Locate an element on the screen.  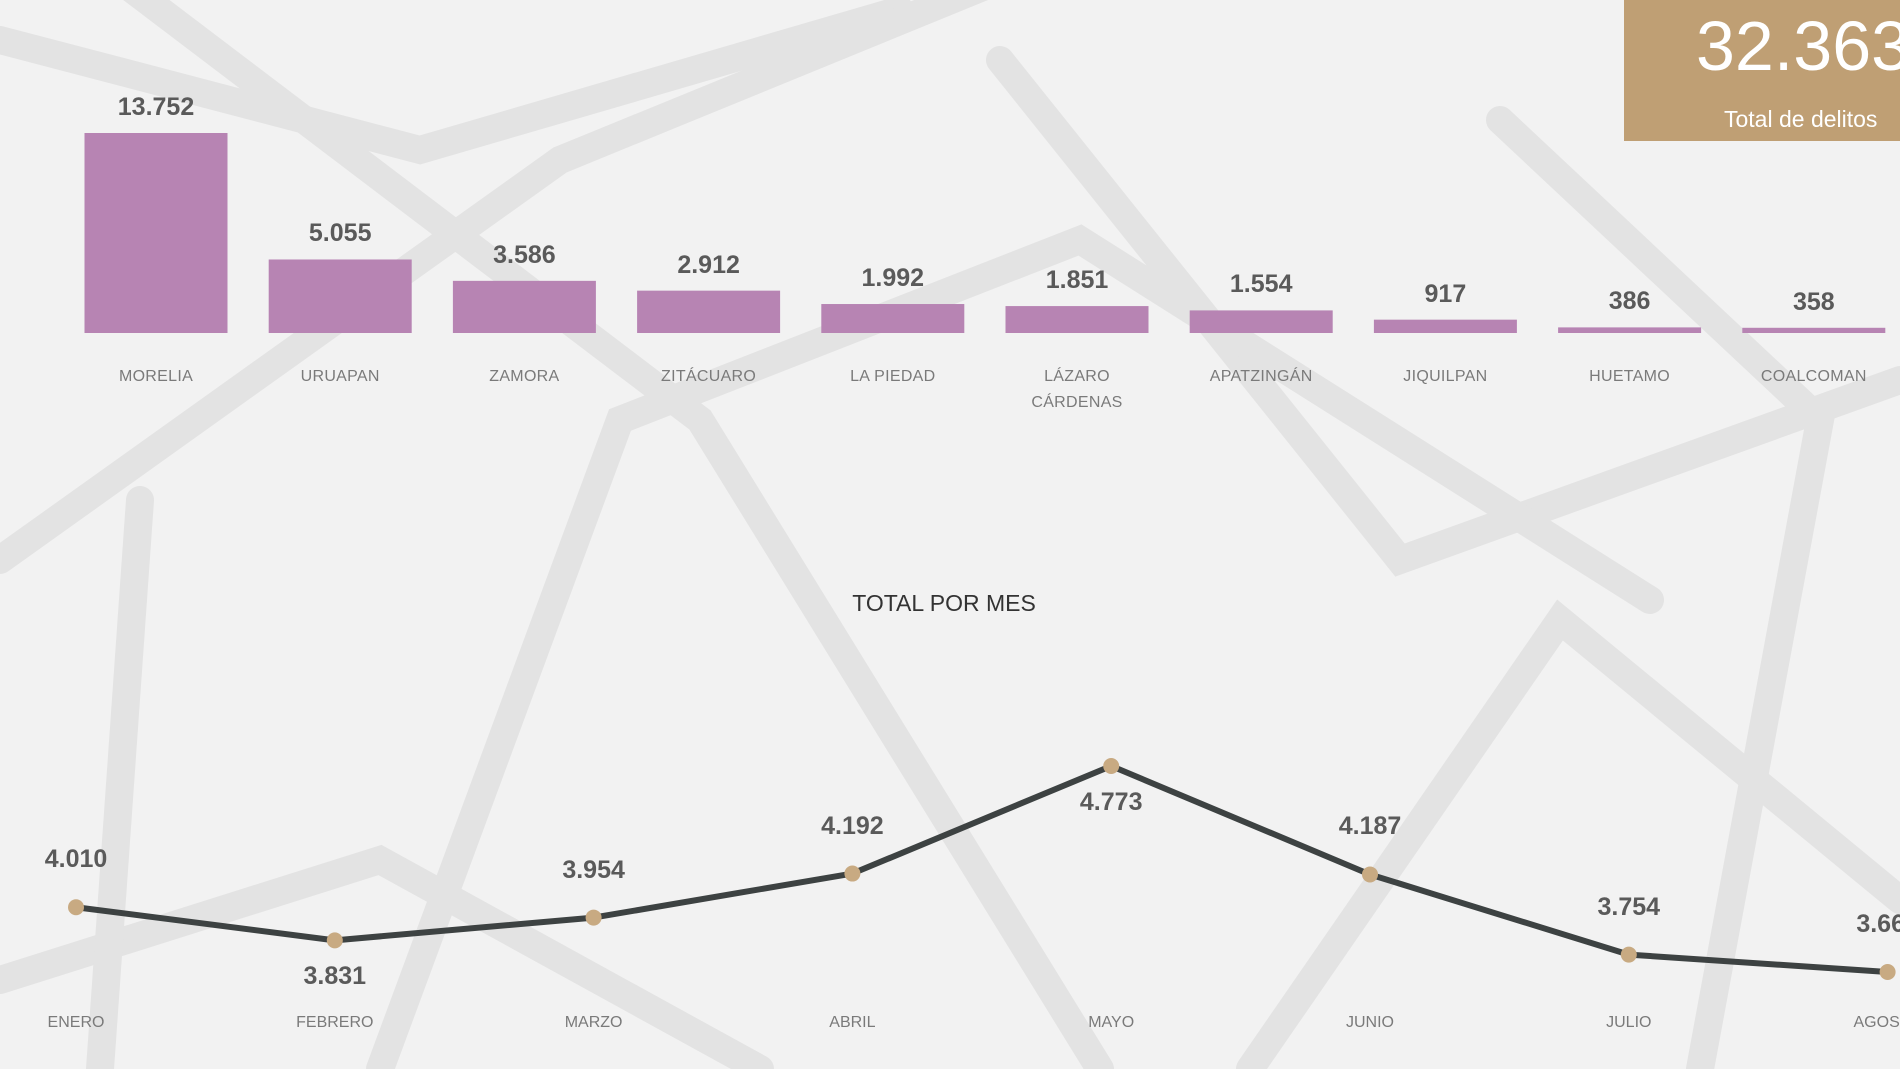
x-tick-label: ZITÁCUARO is located at coordinates (709, 376).